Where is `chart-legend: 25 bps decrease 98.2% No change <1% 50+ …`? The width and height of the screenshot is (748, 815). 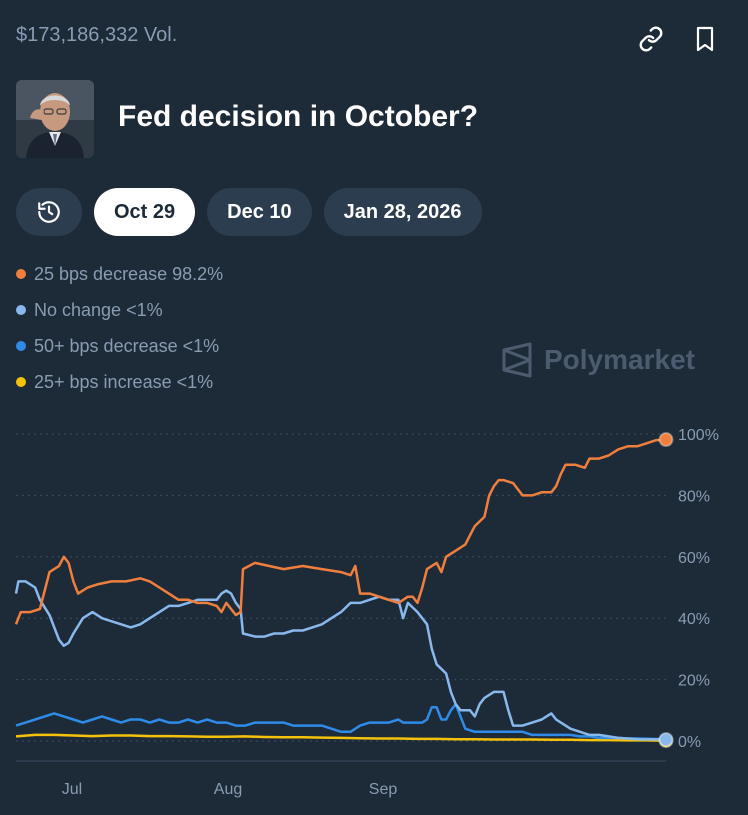
chart-legend: 25 bps decrease 98.2% No change <1% 50+ … is located at coordinates (119, 328).